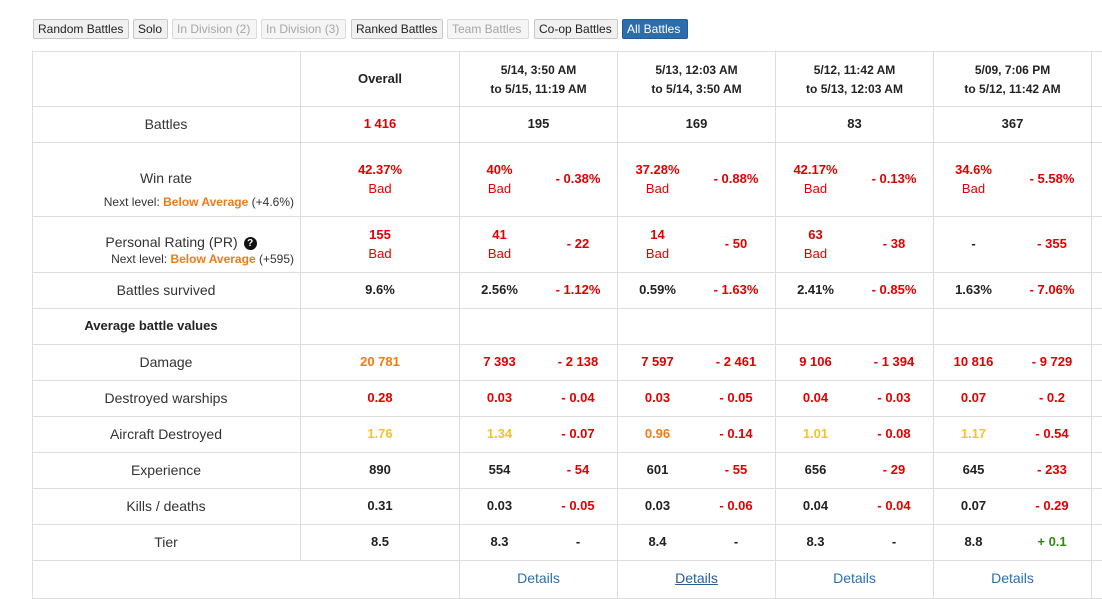  Describe the element at coordinates (214, 29) in the screenshot. I see `filter-in-division-2: In Division (2)` at that location.